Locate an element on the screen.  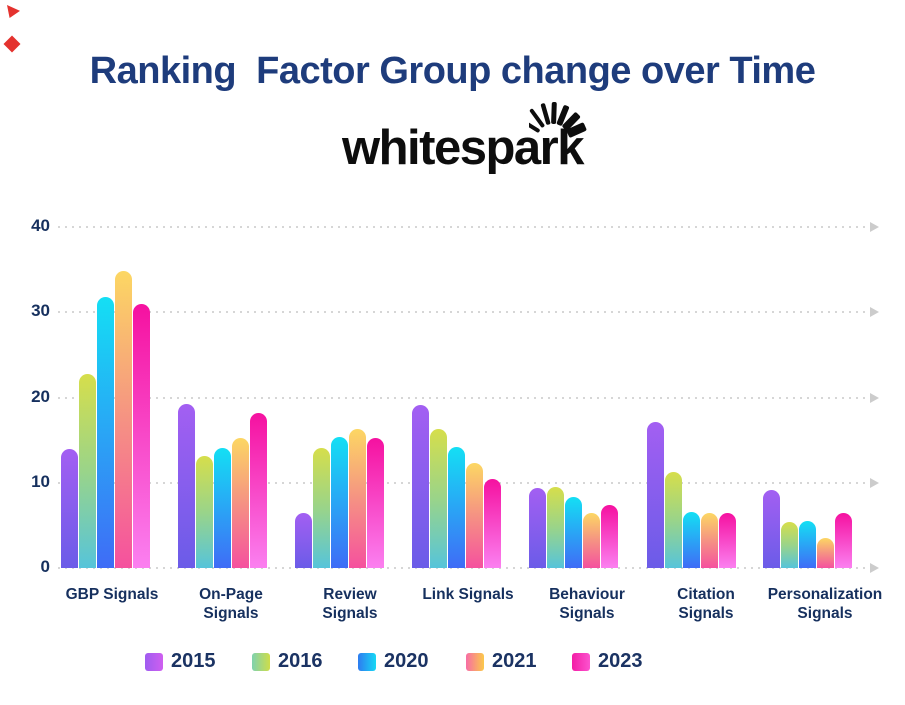
category-label-personalization-signals: Personalization Signals is located at coordinates (825, 604).